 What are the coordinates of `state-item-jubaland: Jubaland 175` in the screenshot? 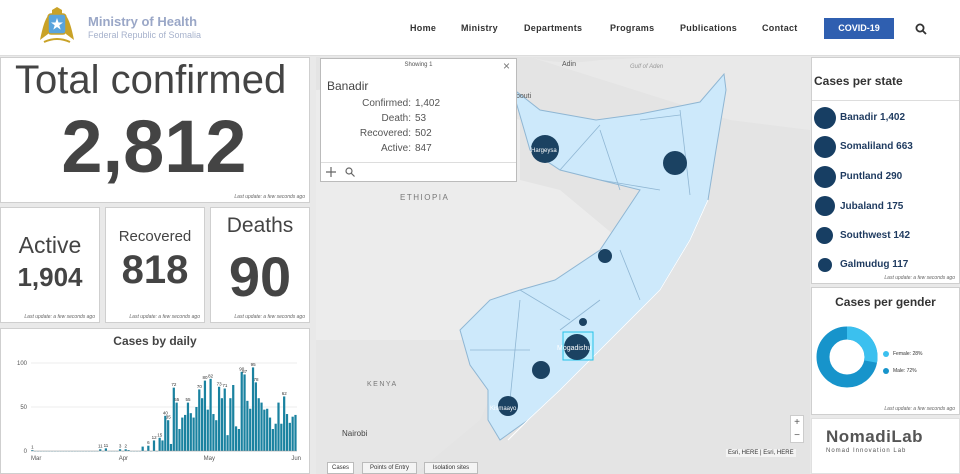 It's located at (871, 206).